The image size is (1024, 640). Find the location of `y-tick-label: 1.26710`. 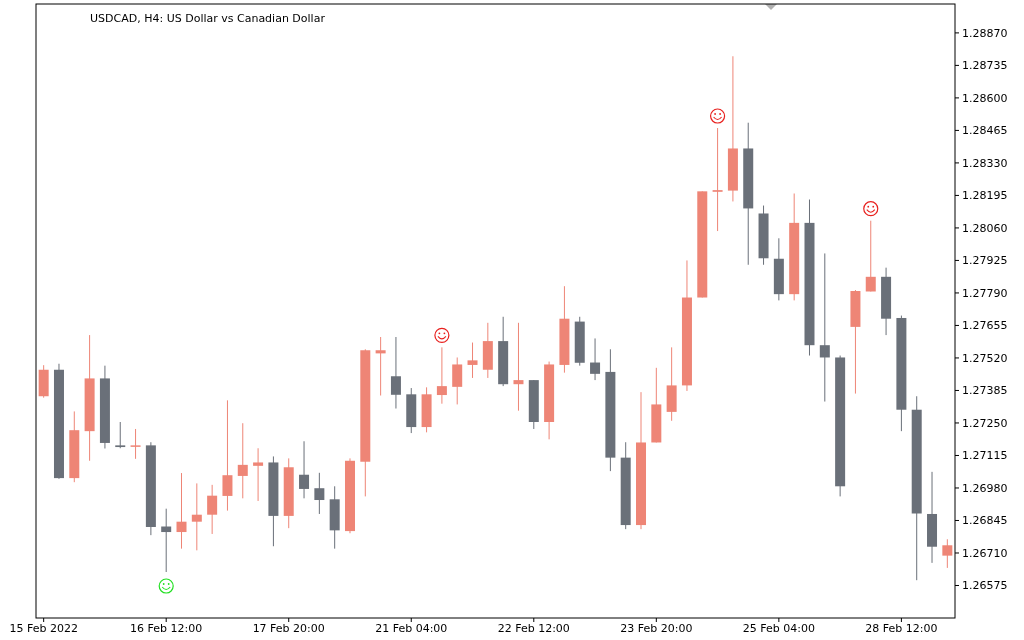

y-tick-label: 1.26710 is located at coordinates (985, 553).